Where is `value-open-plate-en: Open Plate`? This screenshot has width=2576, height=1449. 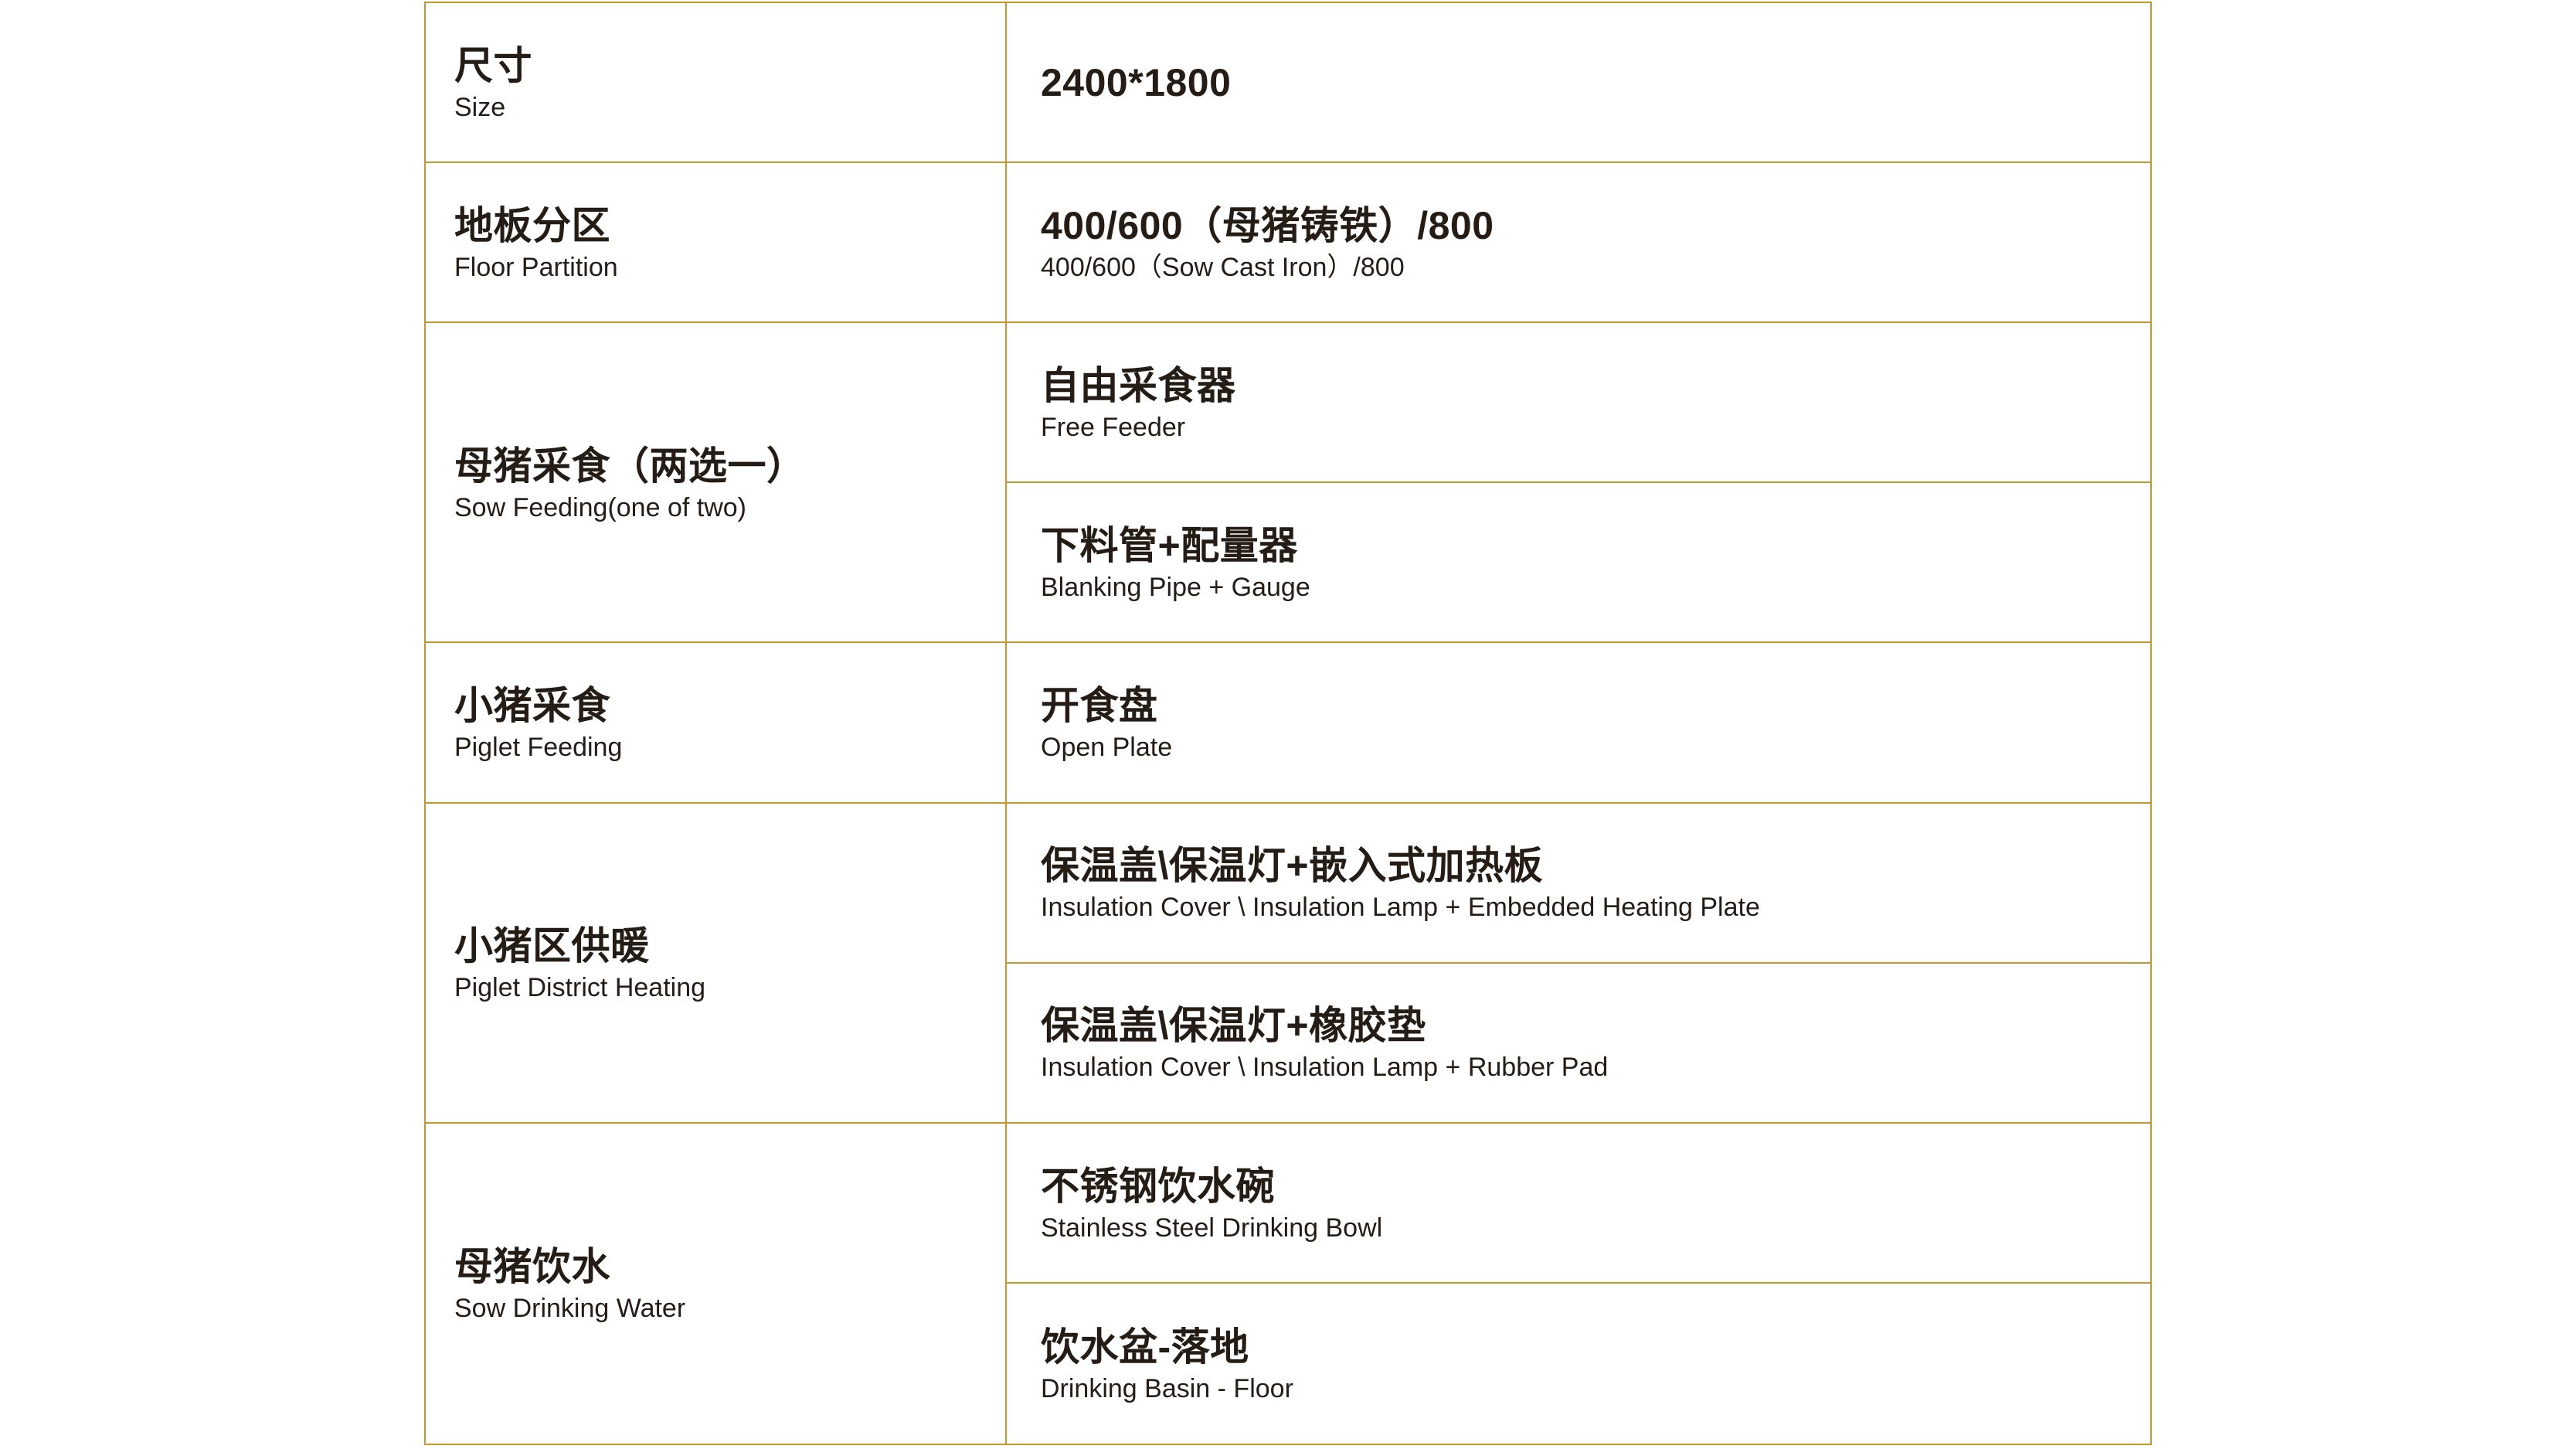
value-open-plate-en: Open Plate is located at coordinates (1107, 748).